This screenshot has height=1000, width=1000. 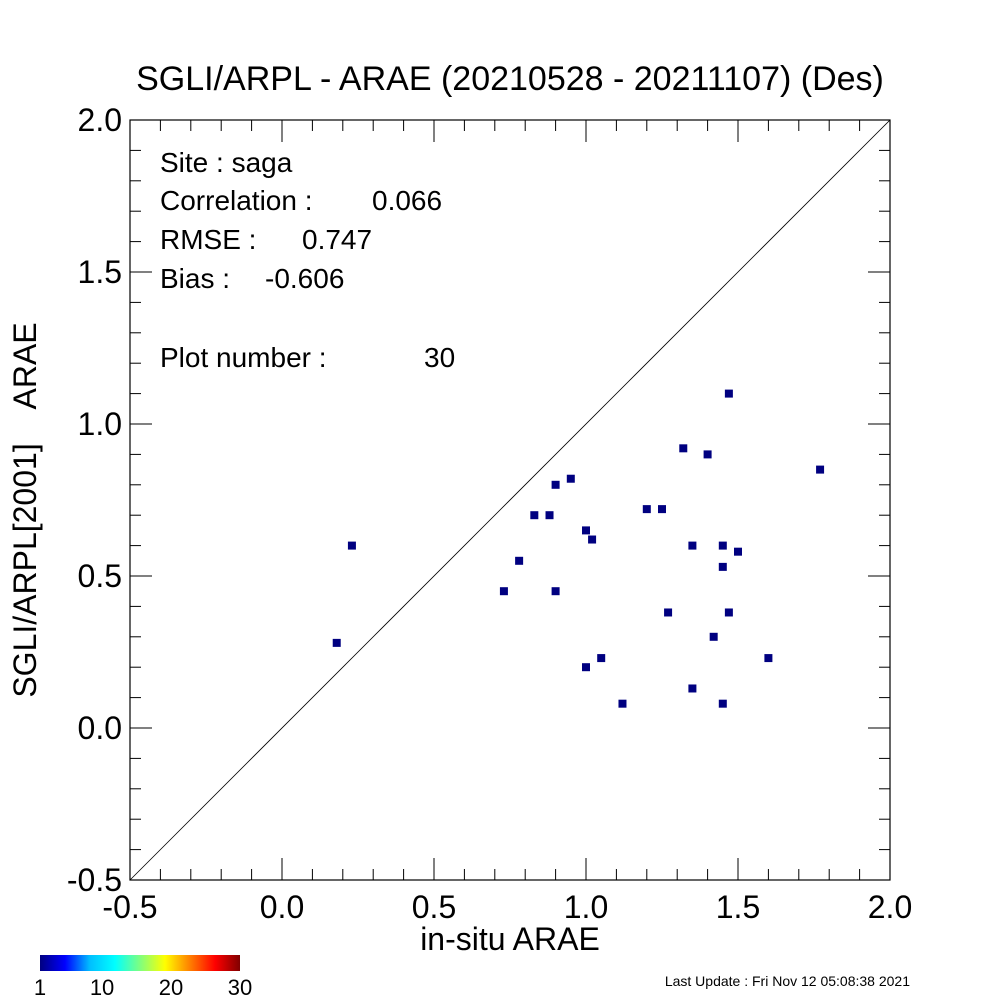 I want to click on x-tick-label: 0.0, so click(x=282, y=907).